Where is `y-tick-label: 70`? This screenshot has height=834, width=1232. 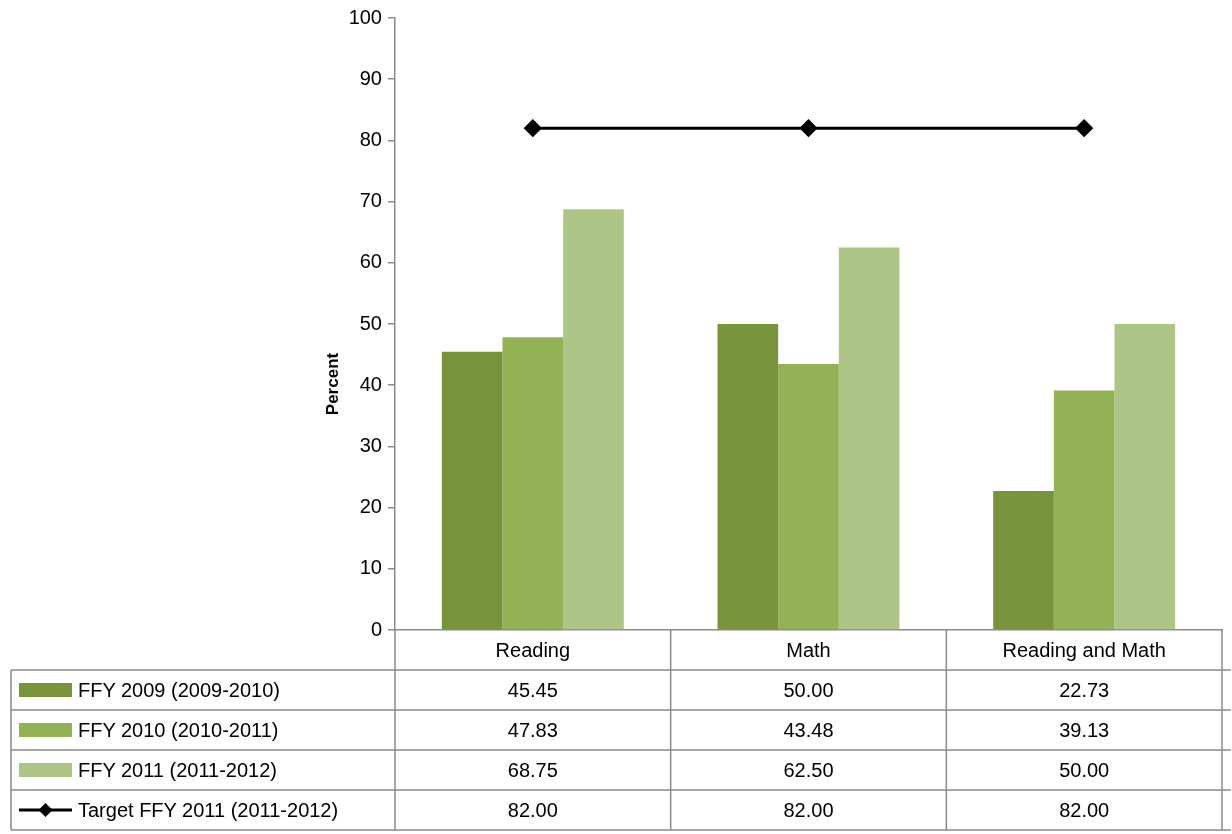 y-tick-label: 70 is located at coordinates (370, 200).